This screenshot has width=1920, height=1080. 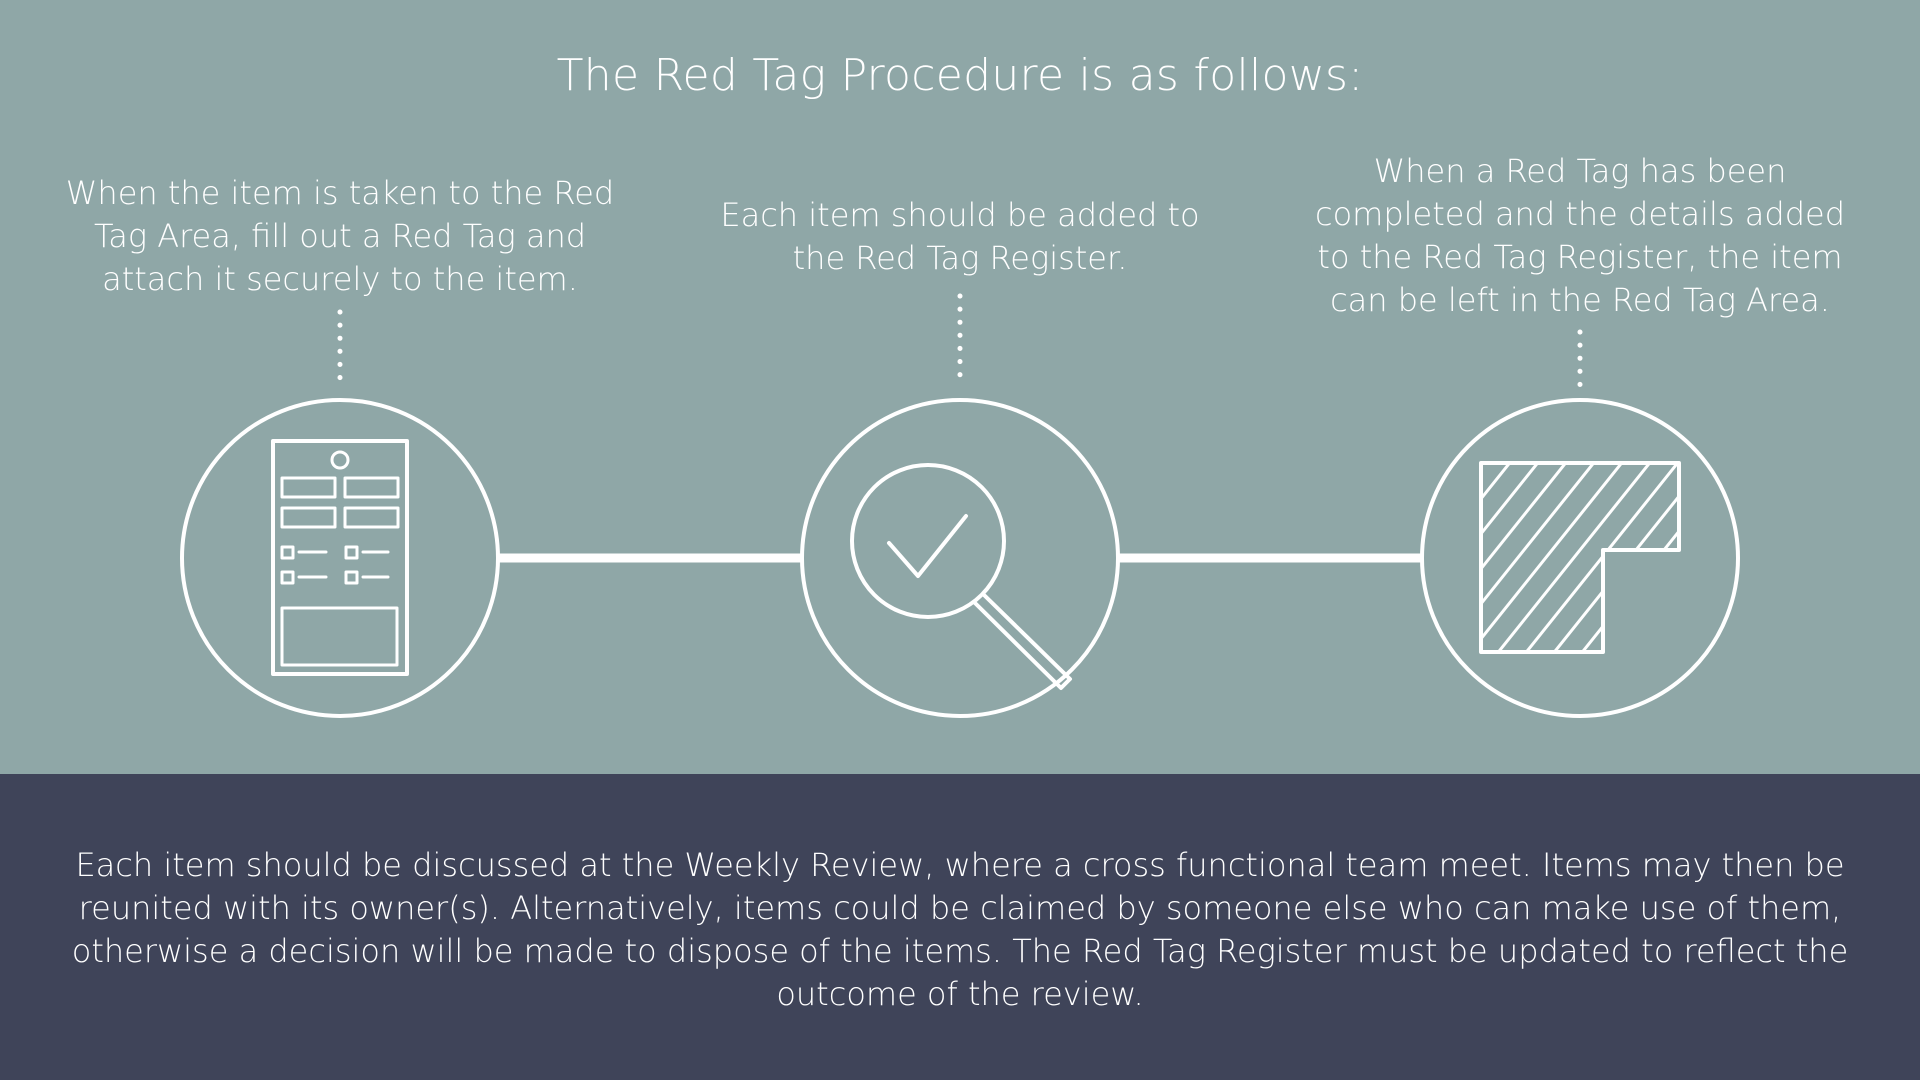 What do you see at coordinates (960, 215) in the screenshot?
I see `step-2-line: Each item should be added to` at bounding box center [960, 215].